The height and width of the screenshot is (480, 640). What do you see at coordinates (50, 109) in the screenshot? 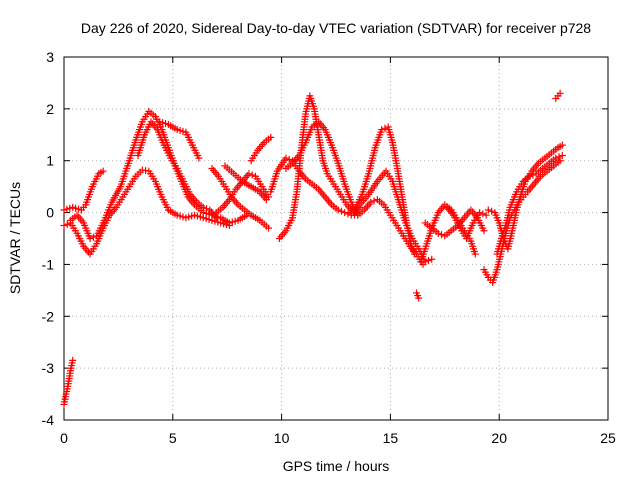
I see `y-tick-label: 2` at bounding box center [50, 109].